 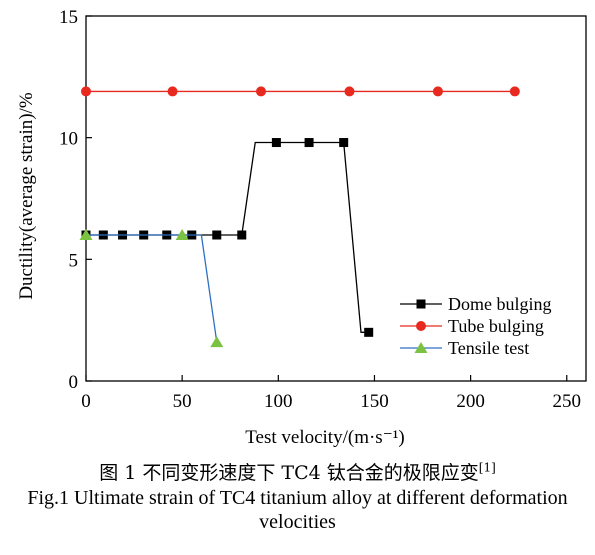 I want to click on x-tick-label: 250, so click(x=567, y=401).